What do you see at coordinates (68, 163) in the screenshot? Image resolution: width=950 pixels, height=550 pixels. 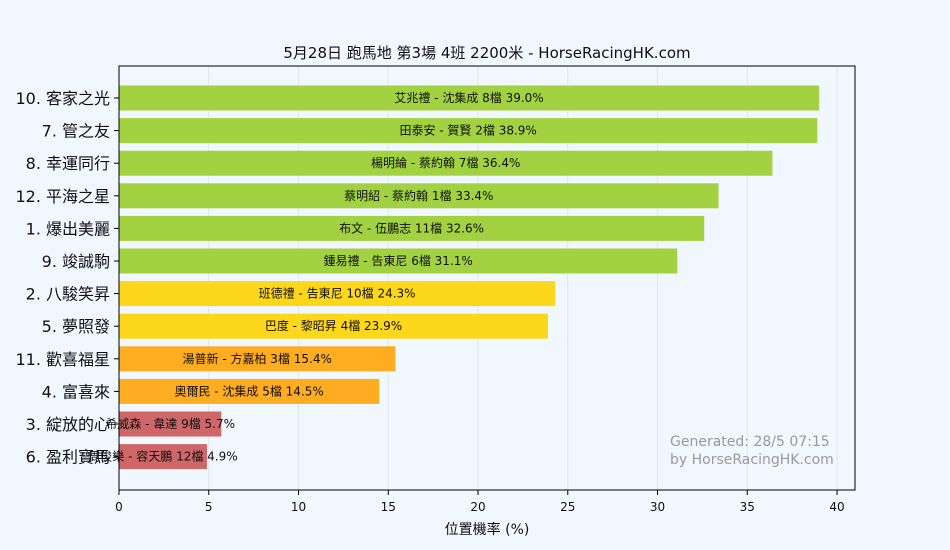 I see `category-label: 8. 幸運同行` at bounding box center [68, 163].